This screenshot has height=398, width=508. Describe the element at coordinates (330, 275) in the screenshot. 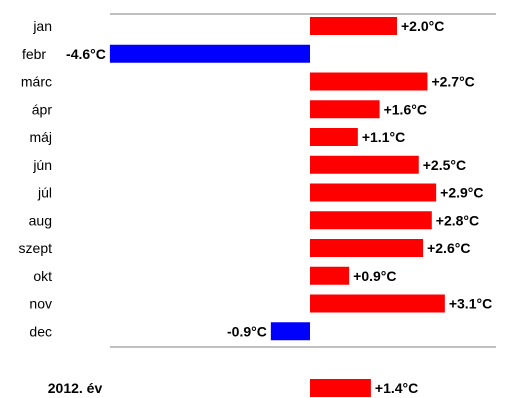

I see `bar-okt` at that location.